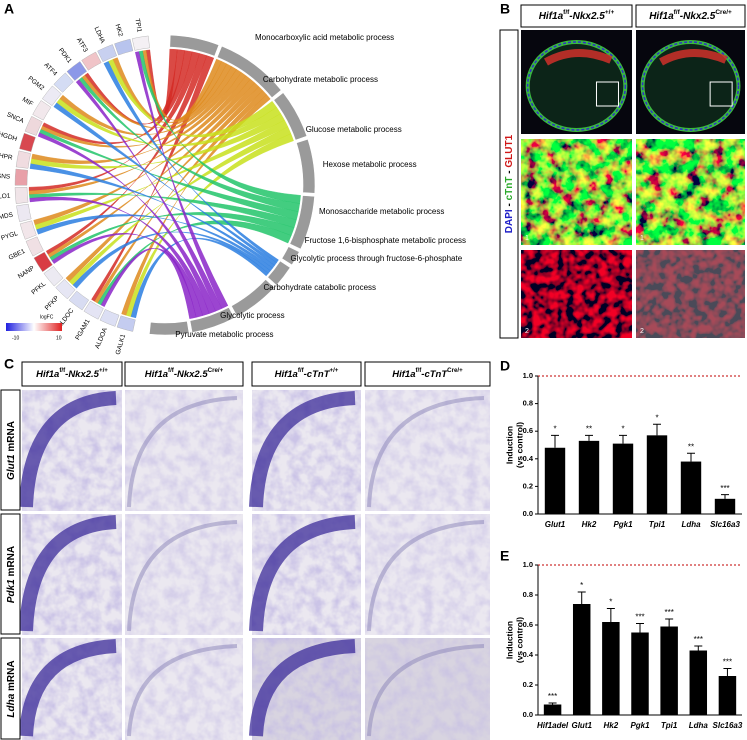 Image resolution: width=747 pixels, height=740 pixels. I want to click on gene-label: ATF3, so click(82, 45).